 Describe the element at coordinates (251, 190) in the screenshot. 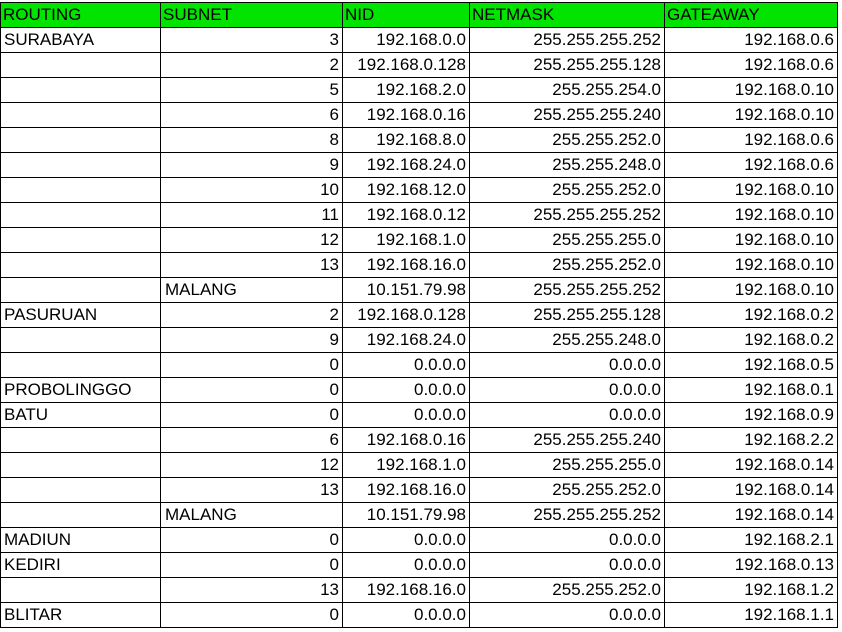

I see `cell-subnet: 10` at that location.